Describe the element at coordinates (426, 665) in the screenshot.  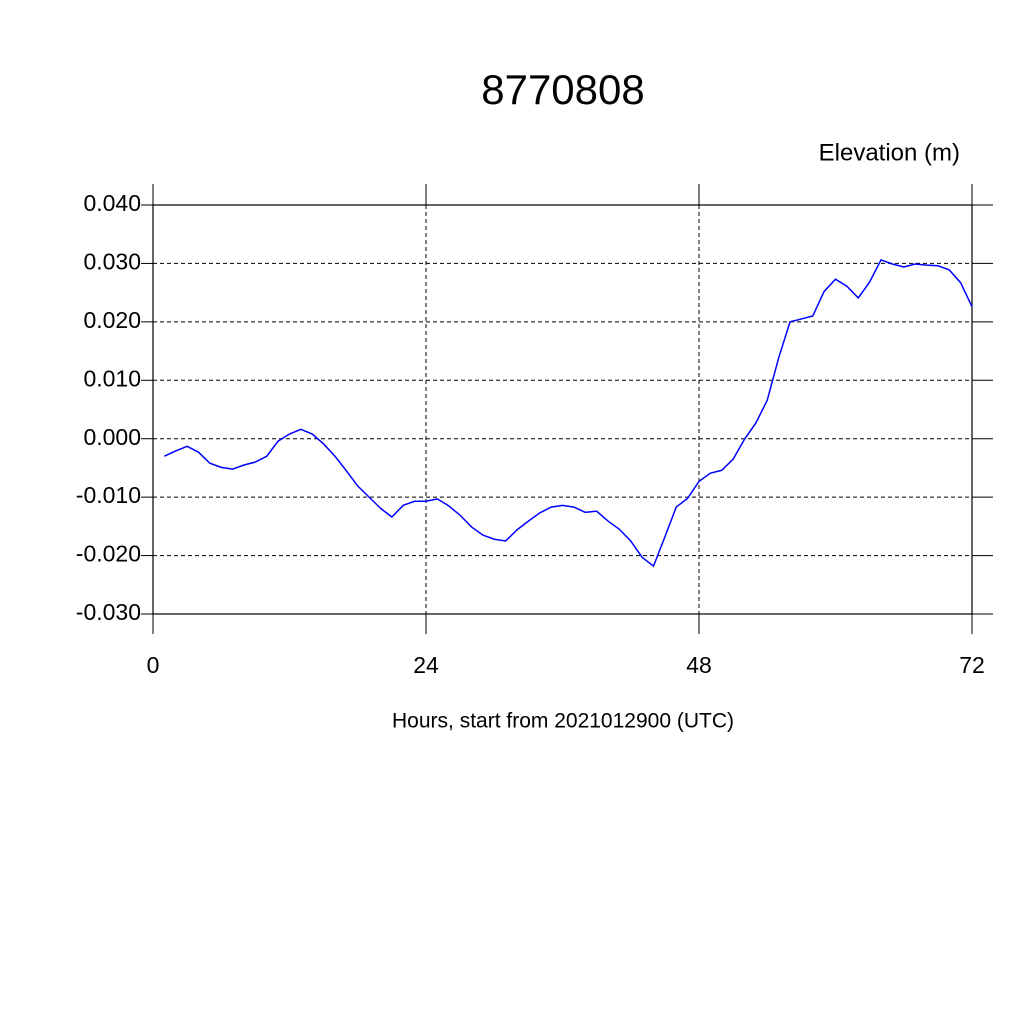
I see `x-tick-label: 24` at that location.